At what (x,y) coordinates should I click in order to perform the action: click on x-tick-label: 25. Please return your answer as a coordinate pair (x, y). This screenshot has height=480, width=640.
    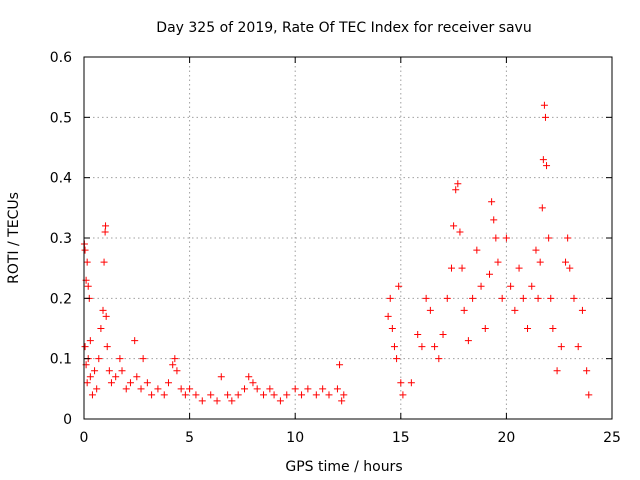
    Looking at the image, I should click on (612, 438).